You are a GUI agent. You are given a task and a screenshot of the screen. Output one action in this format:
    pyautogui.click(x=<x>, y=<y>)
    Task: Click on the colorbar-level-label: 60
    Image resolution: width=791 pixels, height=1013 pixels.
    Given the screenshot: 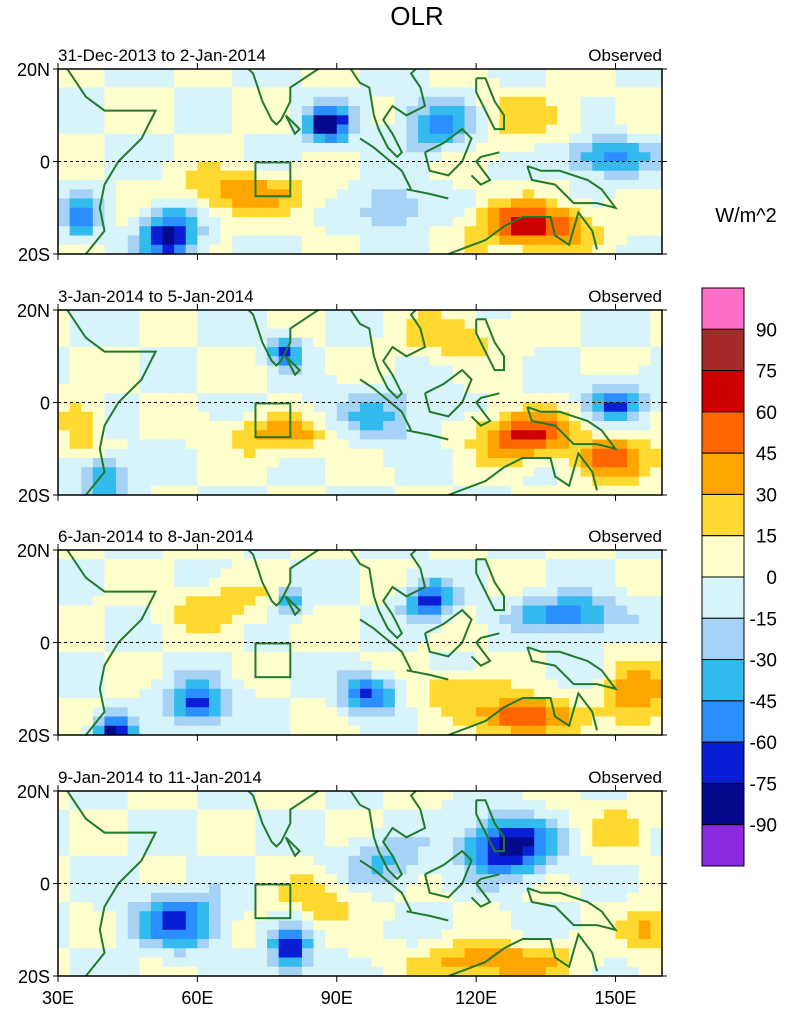 What is the action you would take?
    pyautogui.click(x=766, y=413)
    